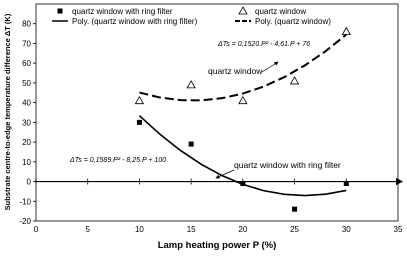  I want to click on annotation: ΔTs = 0,1520.P² - 4,61.P + 76, so click(263, 44).